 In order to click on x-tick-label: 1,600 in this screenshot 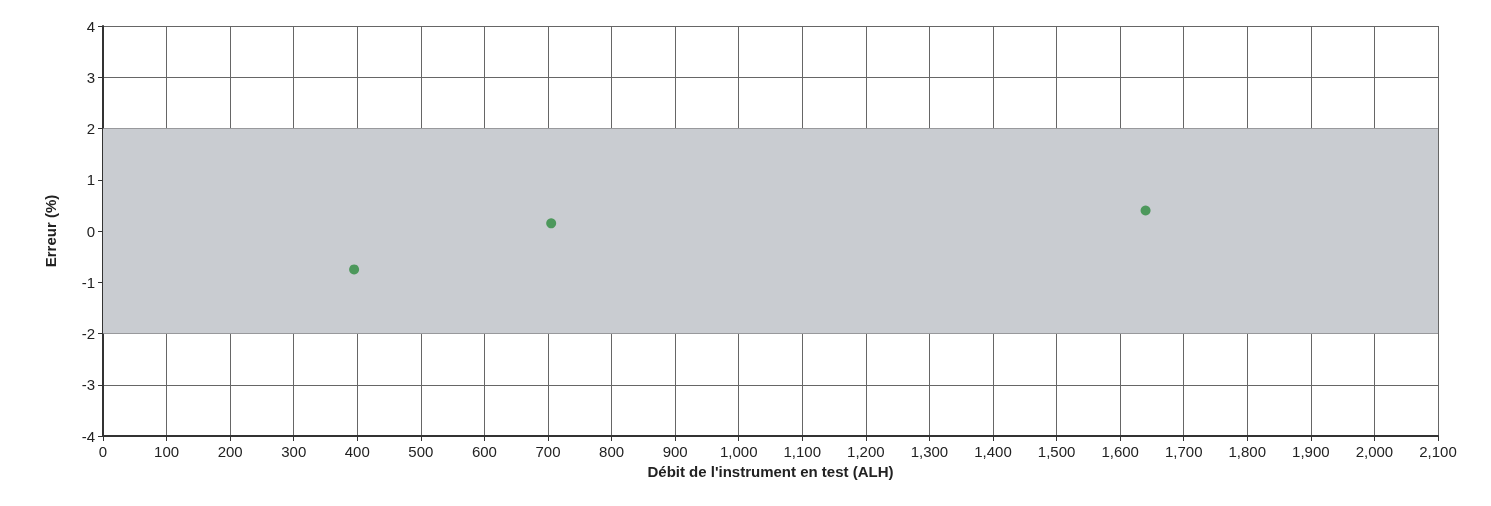, I will do `click(1120, 451)`.